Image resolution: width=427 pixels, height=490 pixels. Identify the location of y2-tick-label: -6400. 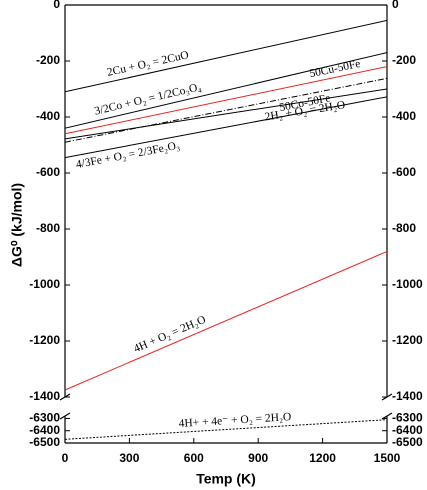
(407, 430).